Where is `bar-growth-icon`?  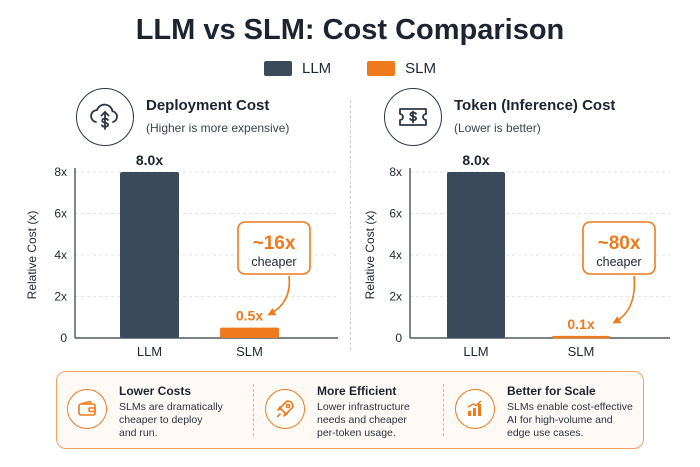 bar-growth-icon is located at coordinates (475, 409).